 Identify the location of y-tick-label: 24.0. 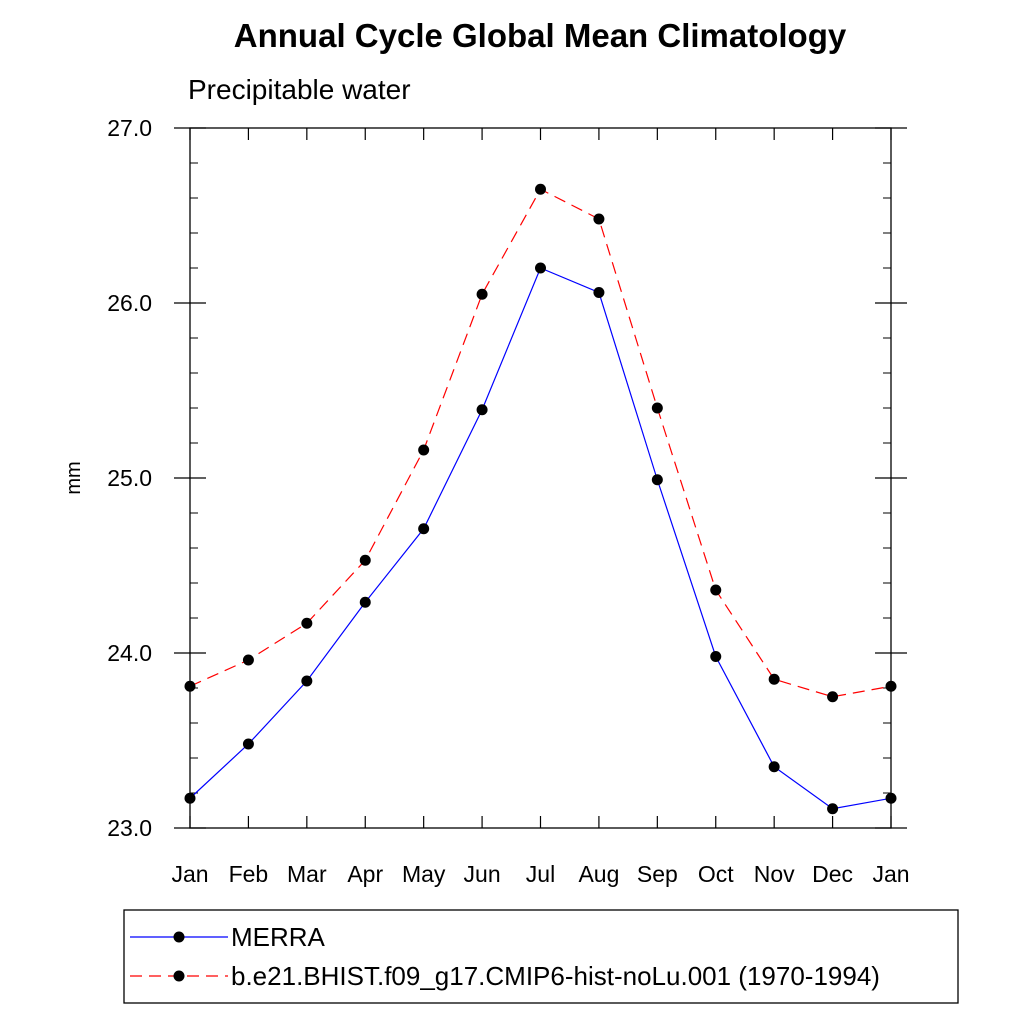
(129, 653).